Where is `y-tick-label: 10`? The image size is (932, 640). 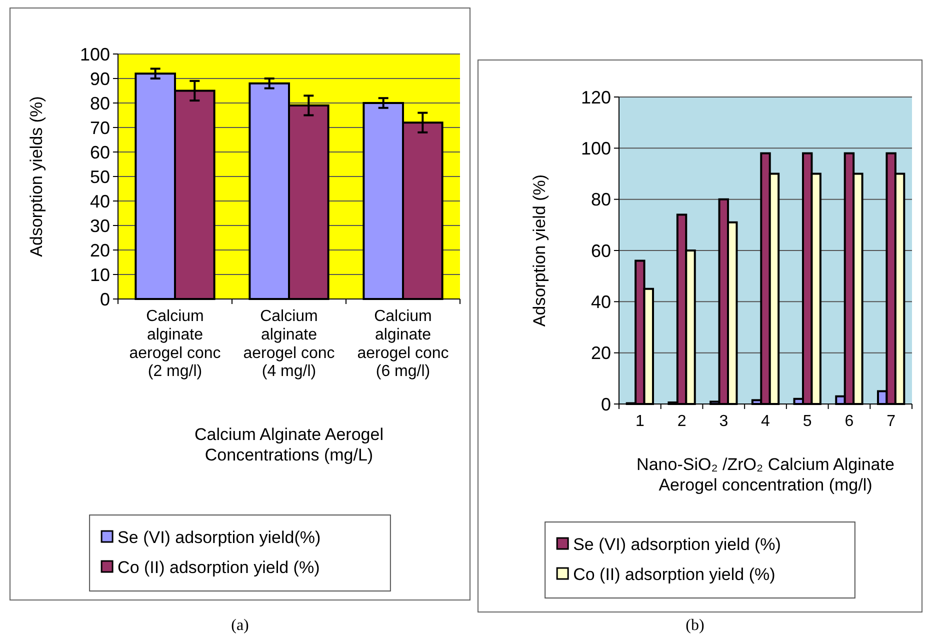 y-tick-label: 10 is located at coordinates (100, 274).